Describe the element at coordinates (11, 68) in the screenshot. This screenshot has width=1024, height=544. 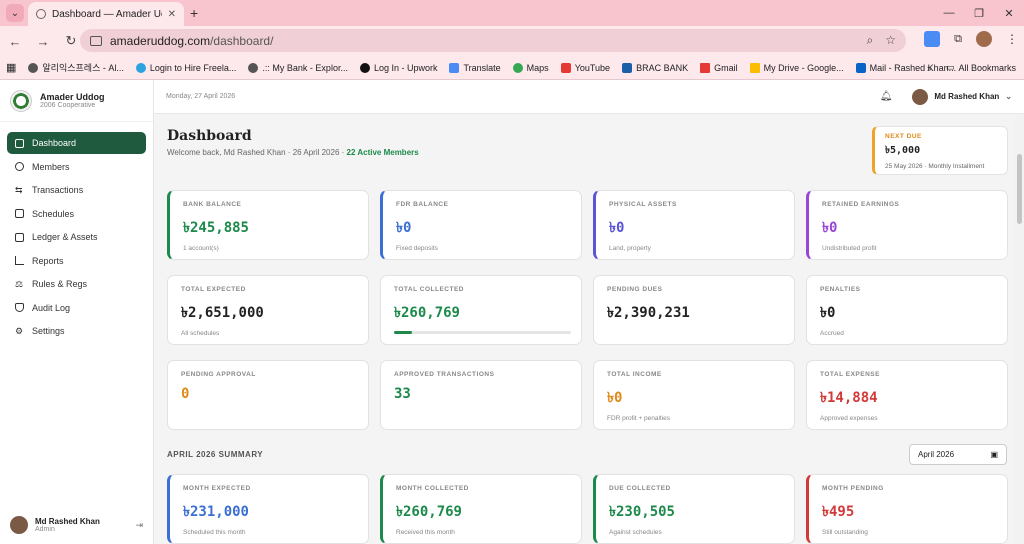
I see `apps-grid-icon: ▦` at that location.